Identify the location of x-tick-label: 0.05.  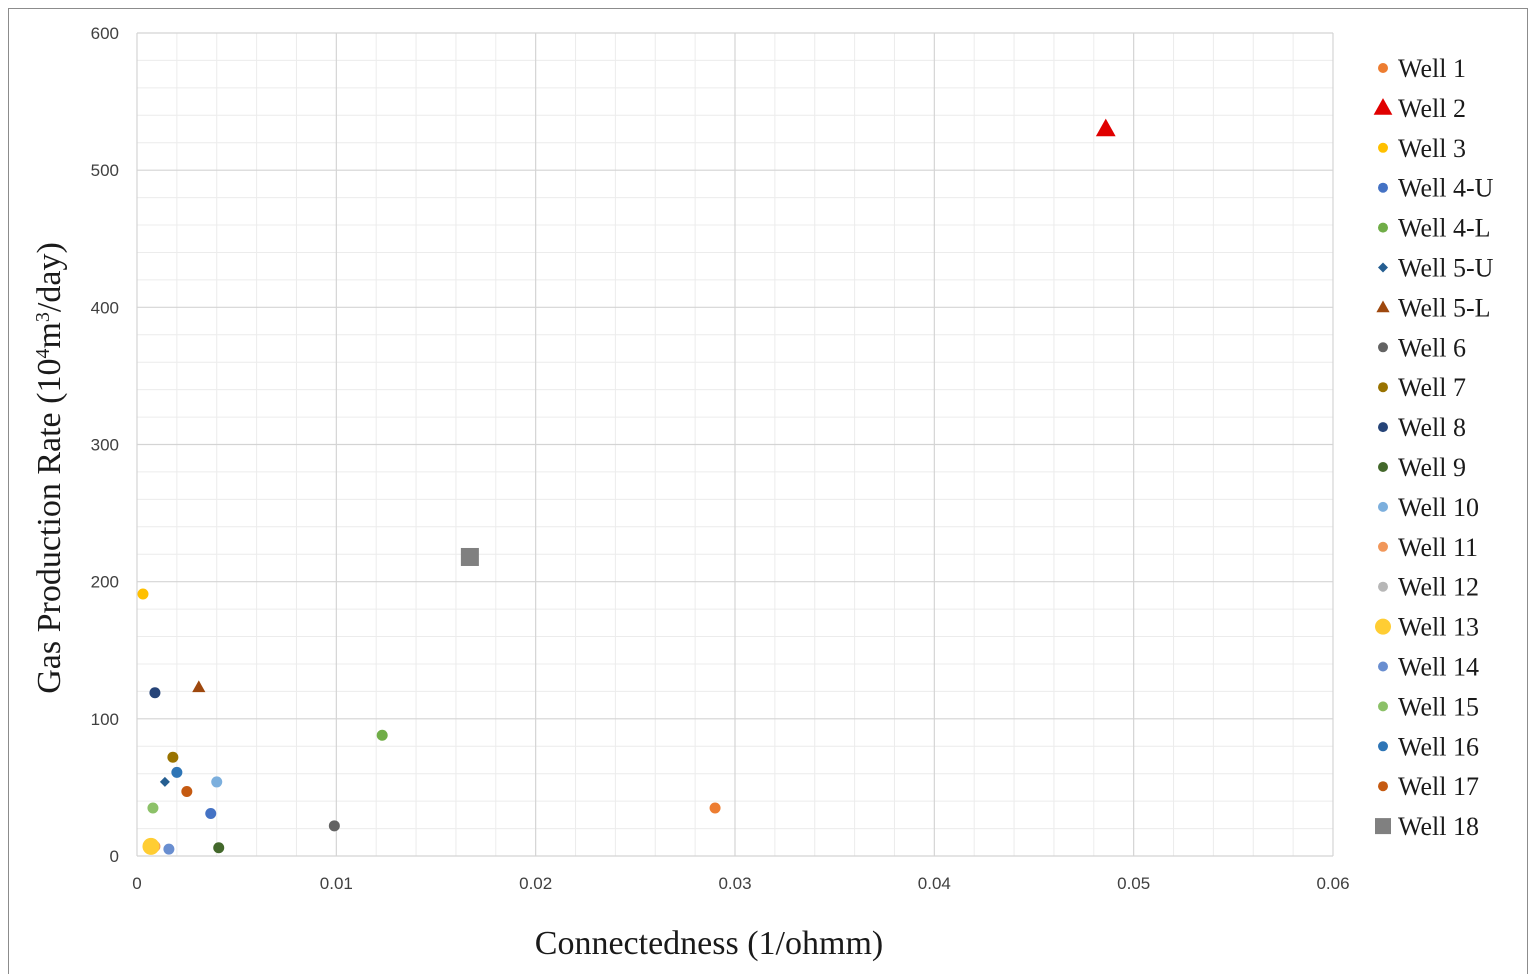
(1133, 883).